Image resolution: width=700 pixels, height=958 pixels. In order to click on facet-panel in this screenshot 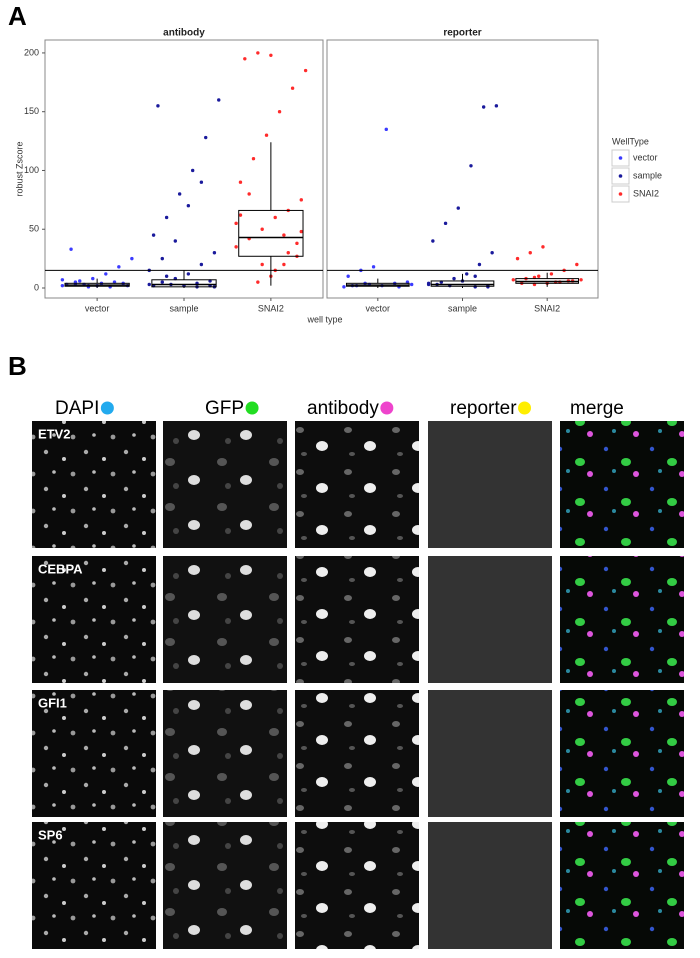, I will do `click(184, 169)`.